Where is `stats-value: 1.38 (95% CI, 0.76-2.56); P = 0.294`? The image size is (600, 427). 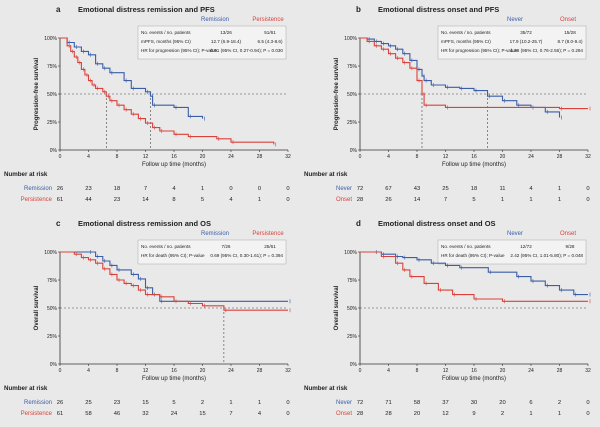 stats-value: 1.38 (95% CI, 0.76-2.56); P = 0.294 is located at coordinates (546, 50).